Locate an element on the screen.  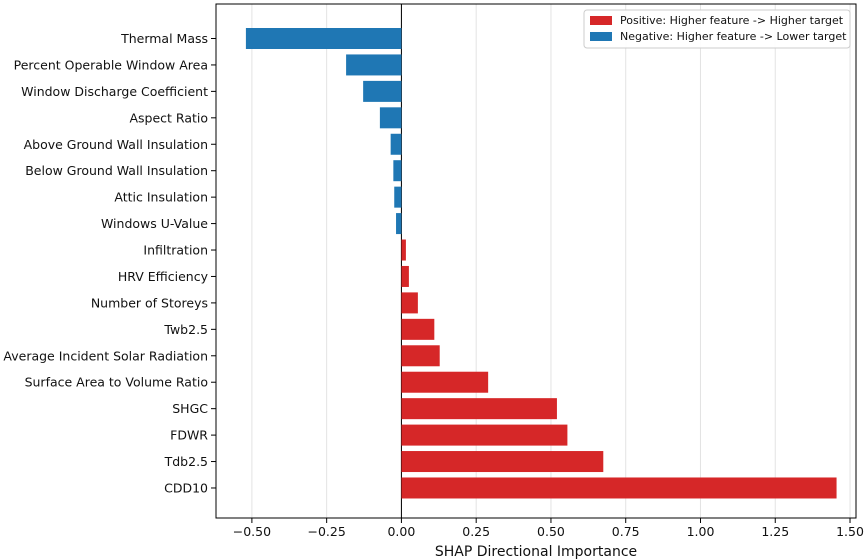
y-category-label: Number of Storeys is located at coordinates (149, 302).